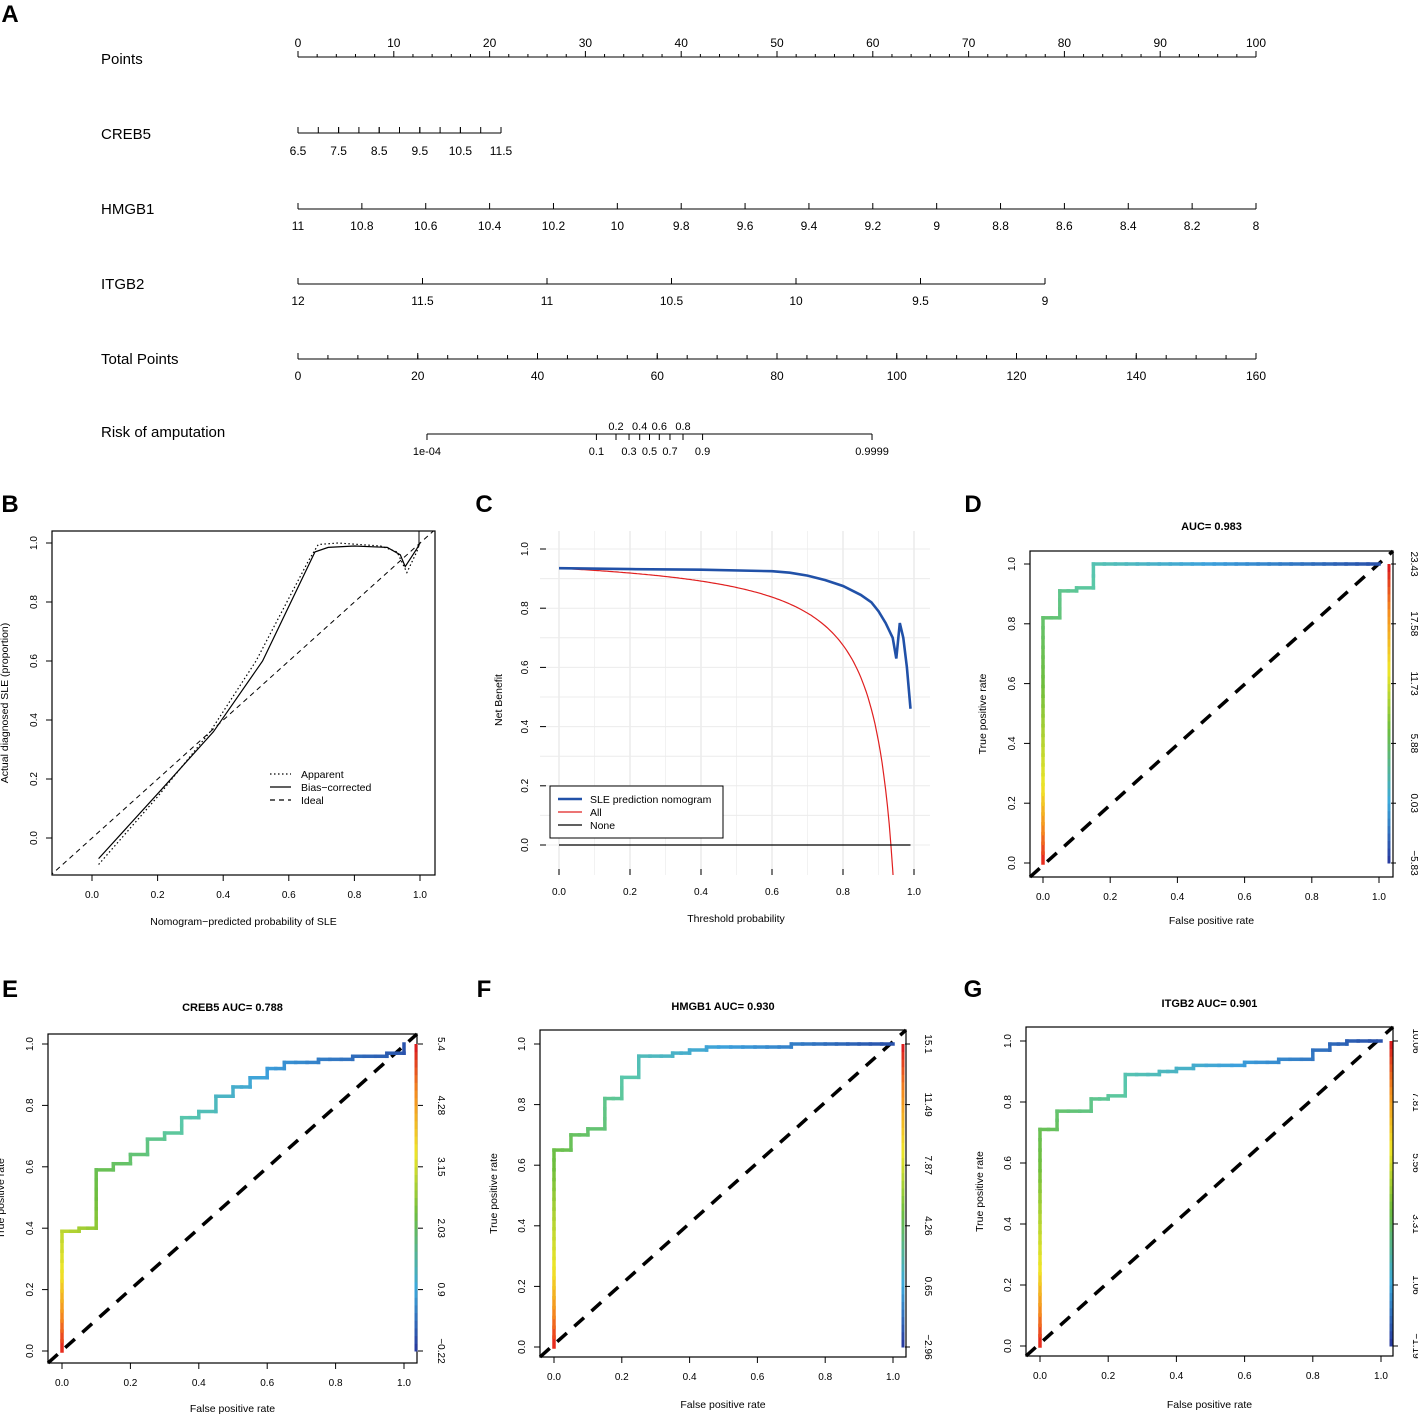 This screenshot has width=1418, height=1414. I want to click on x-axis-label: Nomogram−predicted probability of SLE, so click(243, 922).